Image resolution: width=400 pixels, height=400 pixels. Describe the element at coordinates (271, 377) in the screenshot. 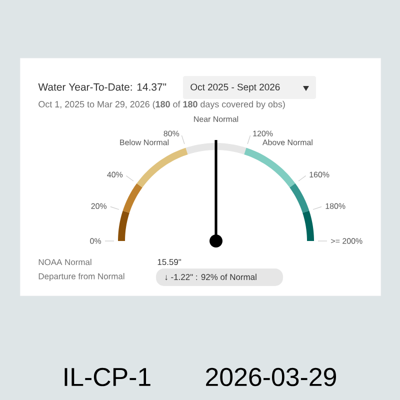

I see `text: 2026-03-29` at that location.